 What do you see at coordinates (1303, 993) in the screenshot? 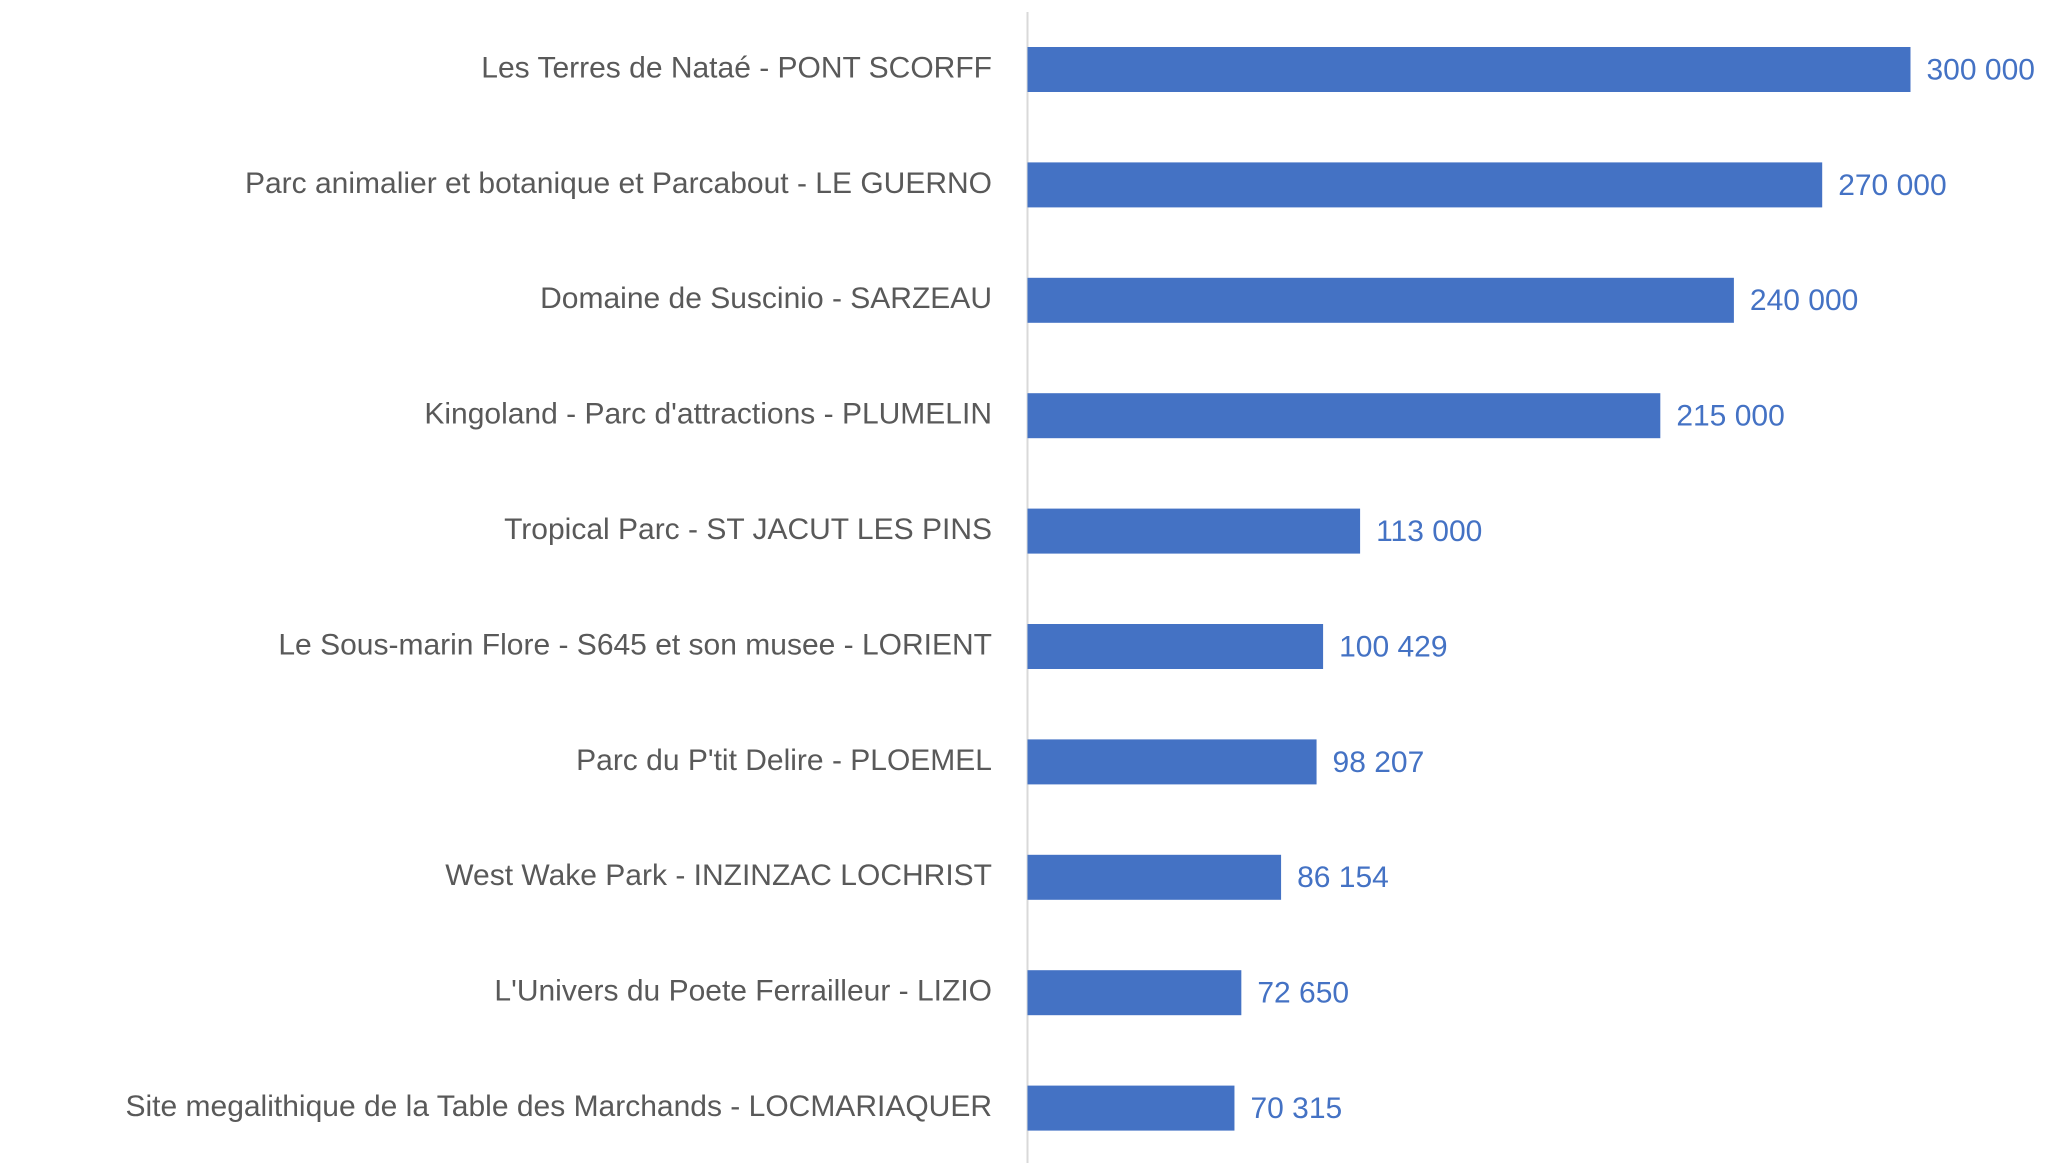
I see `value-label: 72 650` at bounding box center [1303, 993].